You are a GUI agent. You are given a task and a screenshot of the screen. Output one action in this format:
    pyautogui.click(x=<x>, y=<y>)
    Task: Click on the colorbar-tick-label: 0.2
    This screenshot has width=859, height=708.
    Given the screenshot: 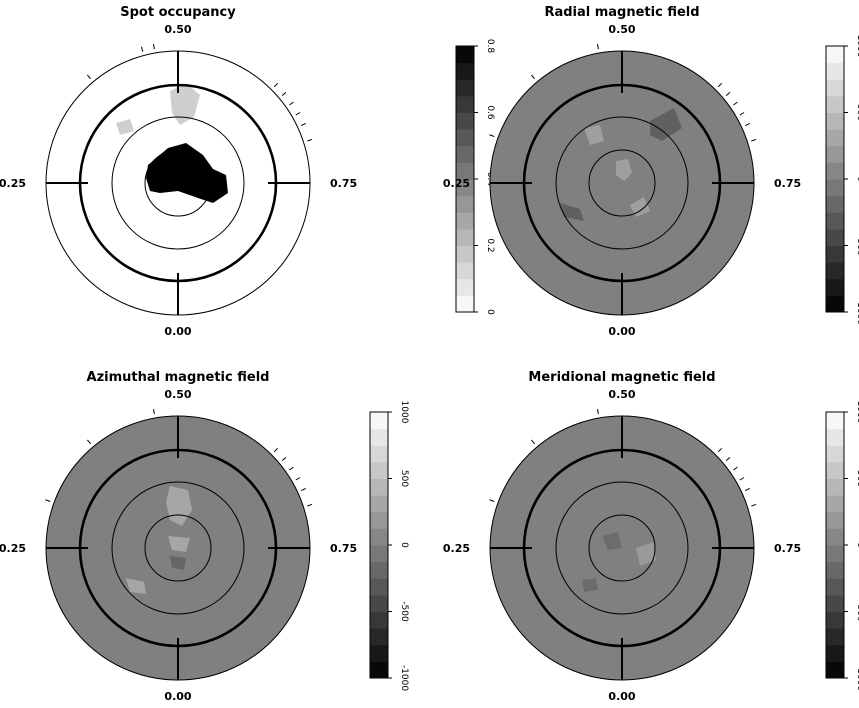 What is the action you would take?
    pyautogui.click(x=490, y=245)
    